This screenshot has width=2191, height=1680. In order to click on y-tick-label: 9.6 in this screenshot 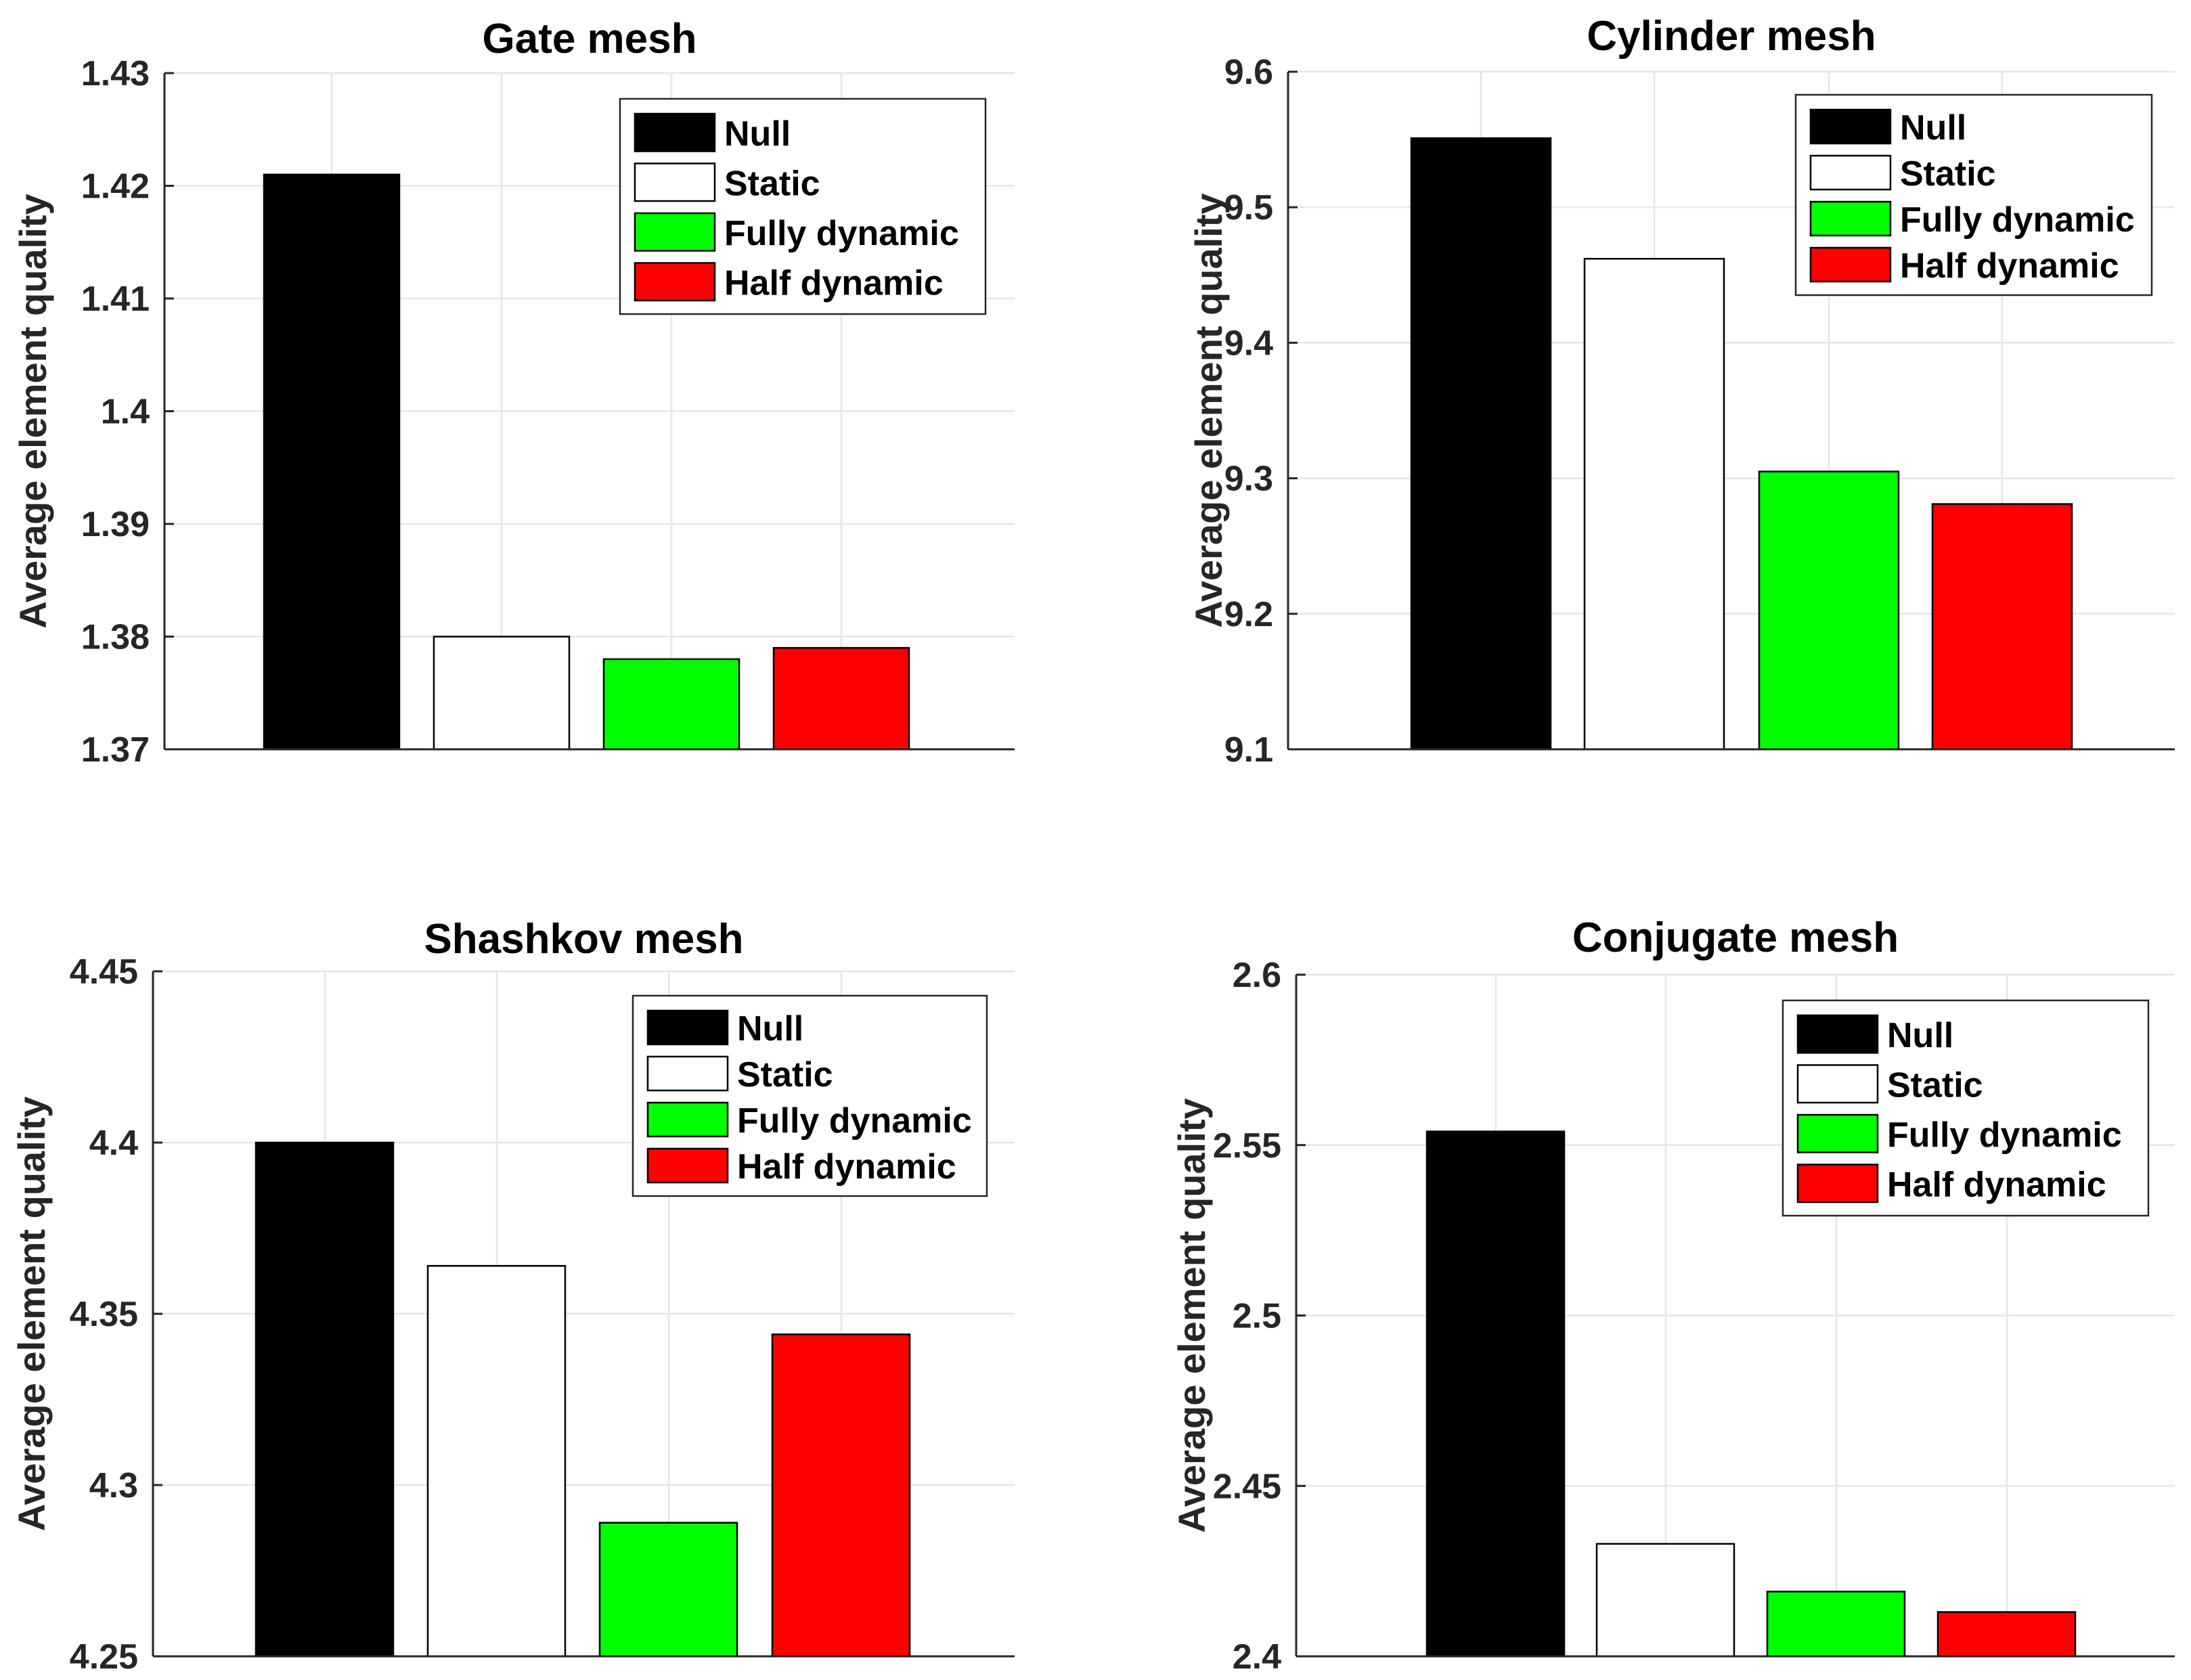, I will do `click(1248, 72)`.